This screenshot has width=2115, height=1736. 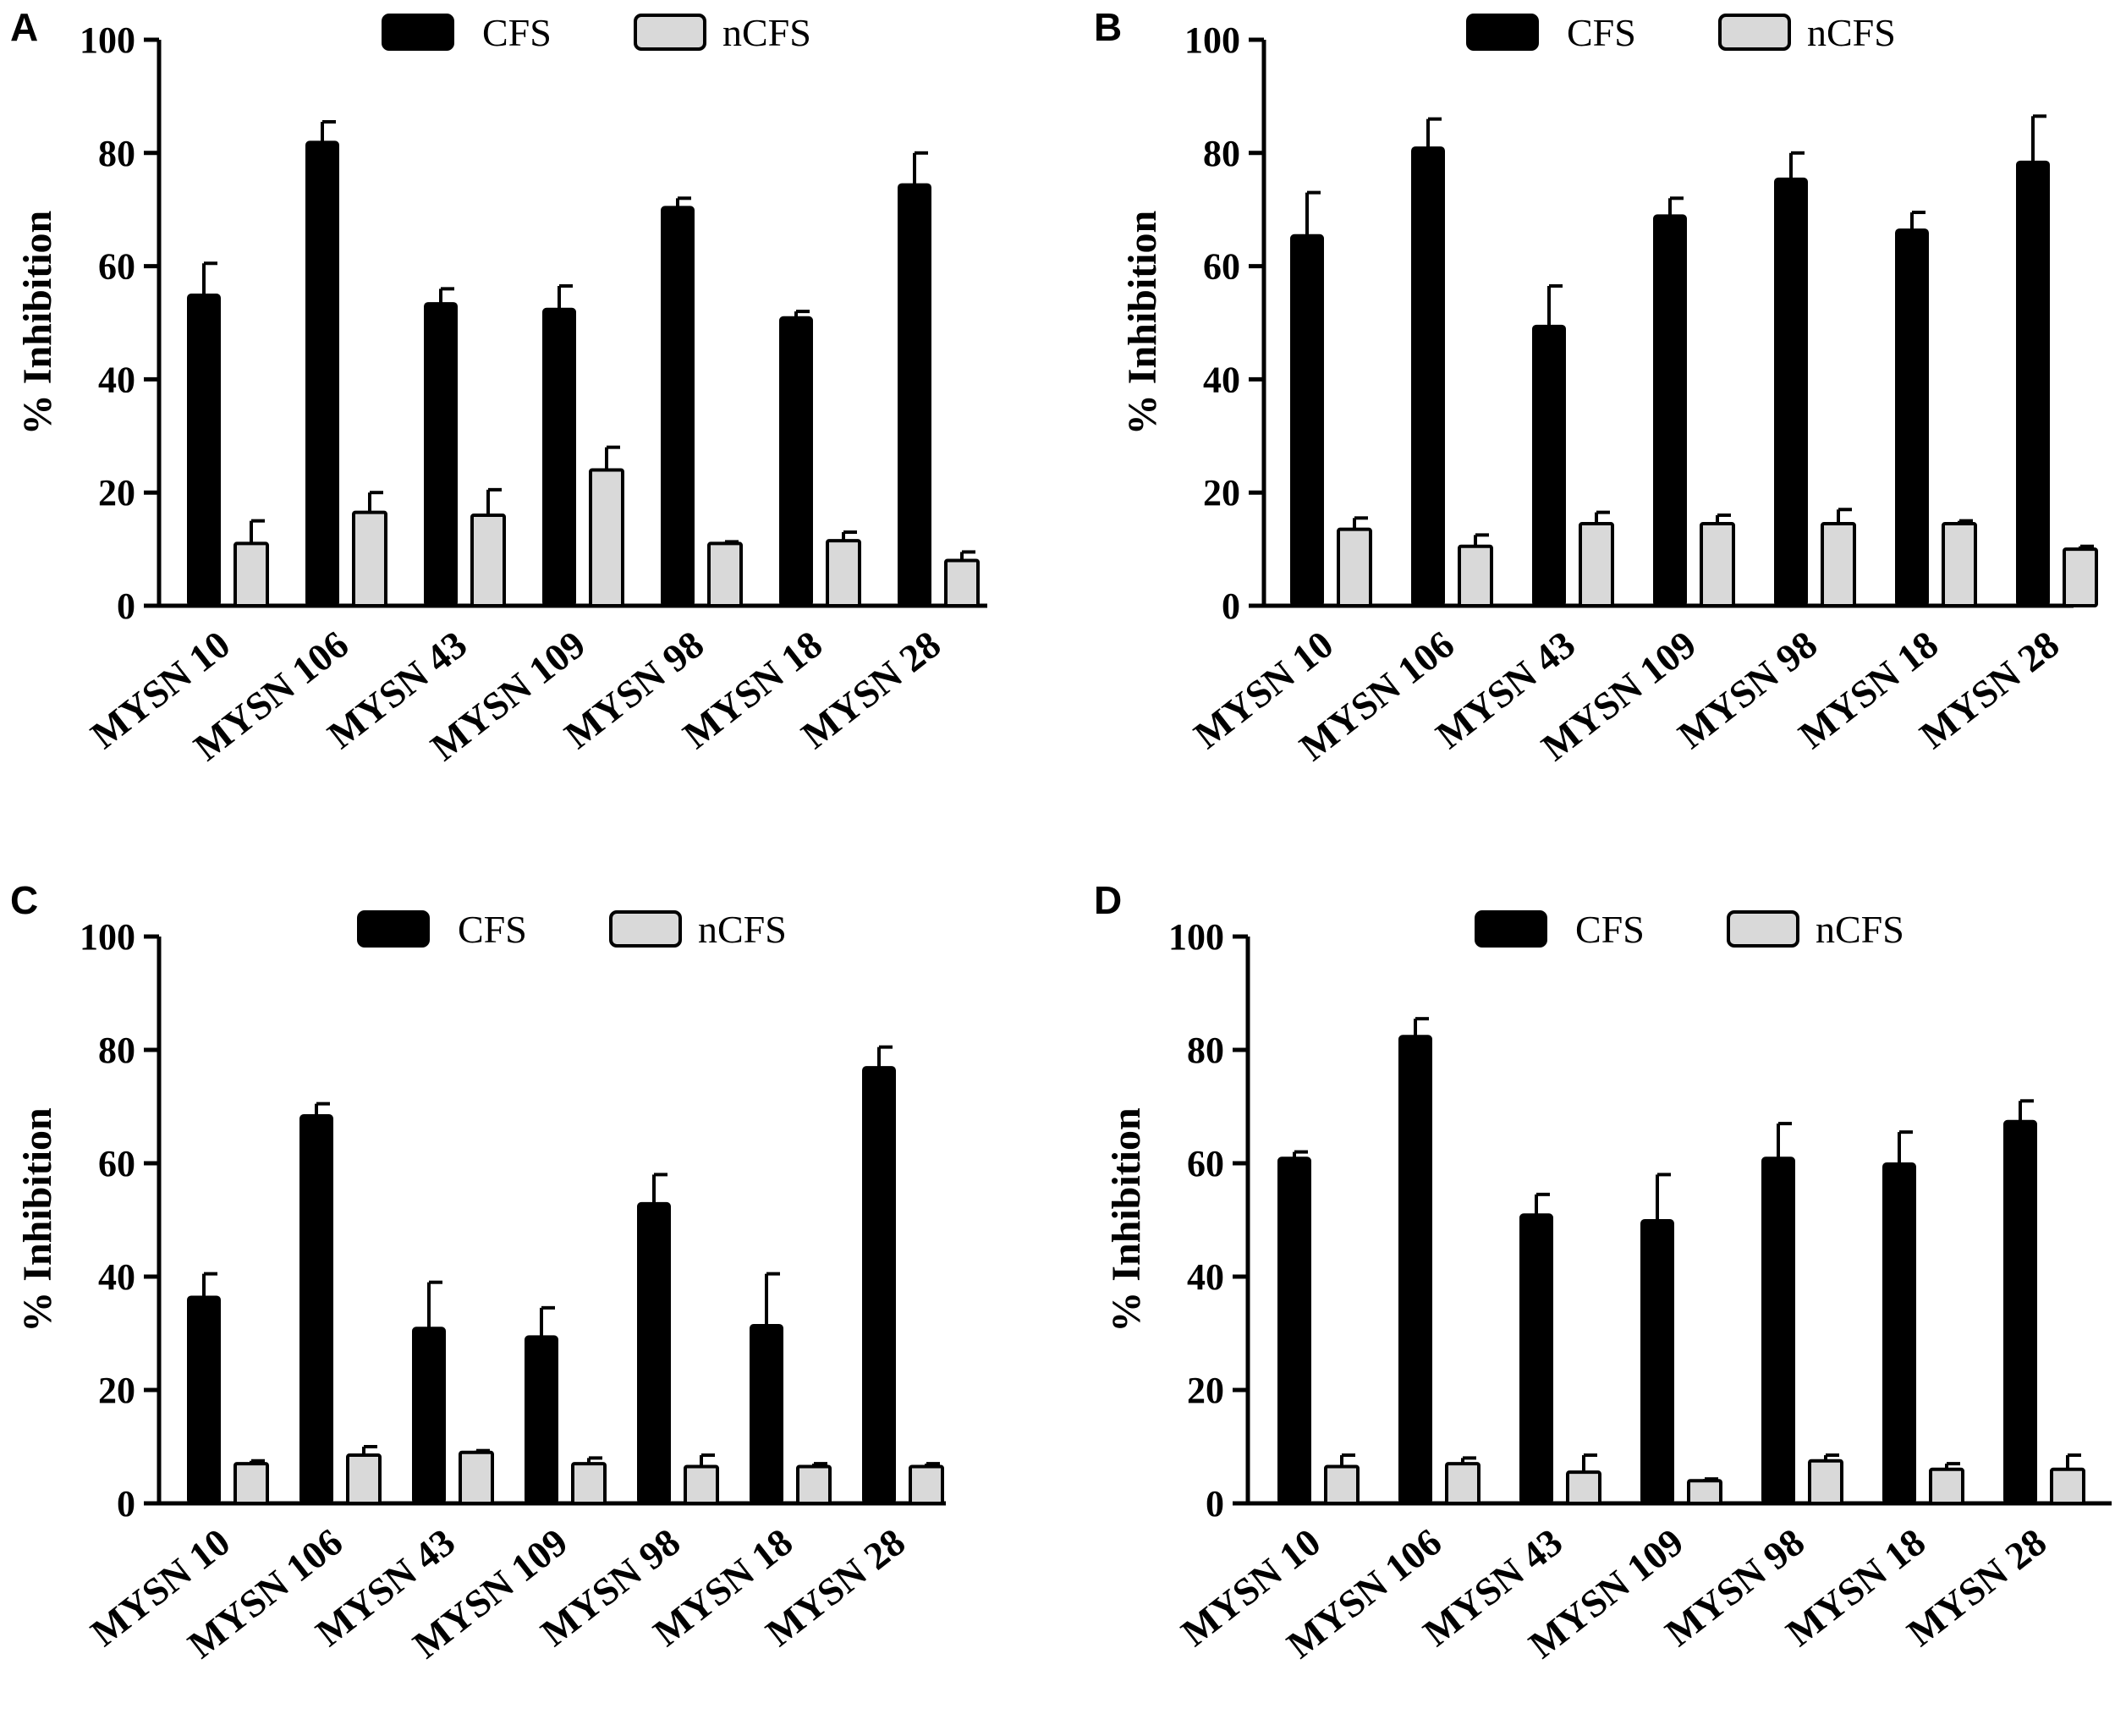 What do you see at coordinates (1108, 27) in the screenshot?
I see `panel-letter: B` at bounding box center [1108, 27].